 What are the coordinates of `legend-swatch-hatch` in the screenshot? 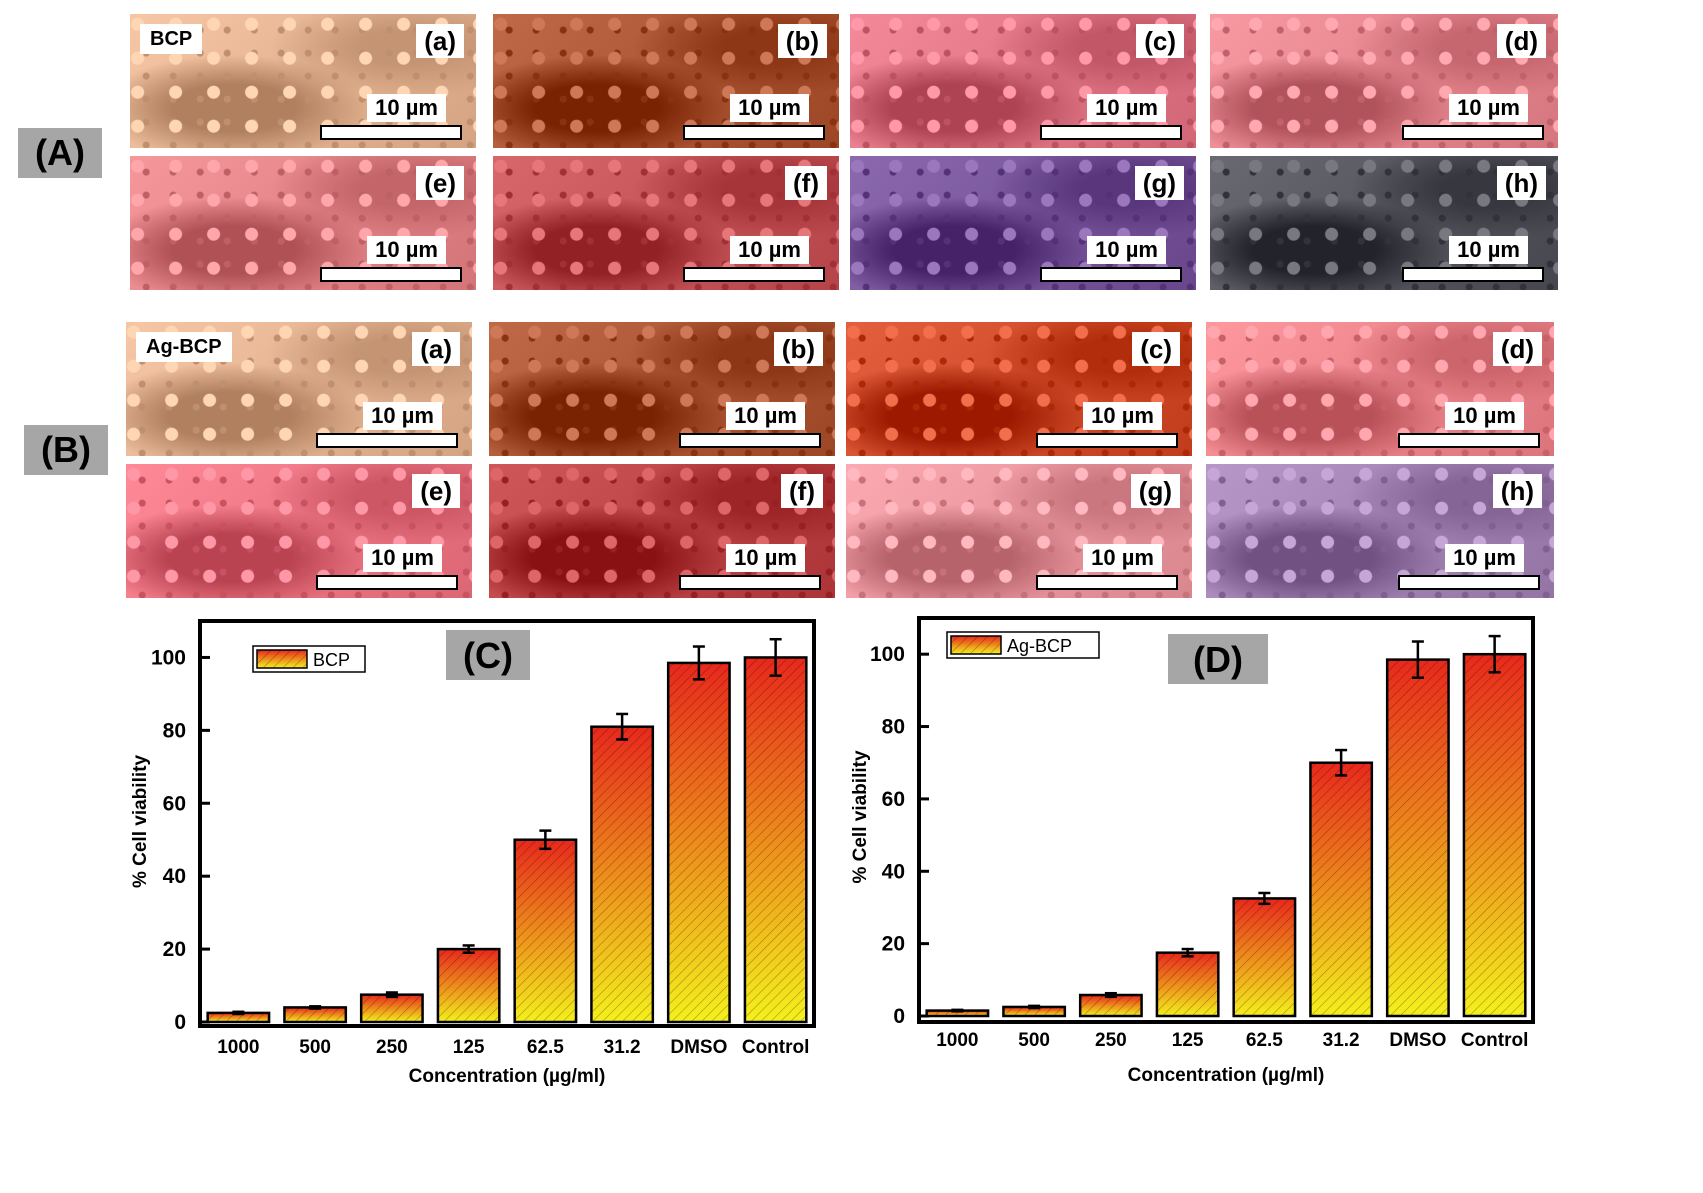 It's located at (976, 645).